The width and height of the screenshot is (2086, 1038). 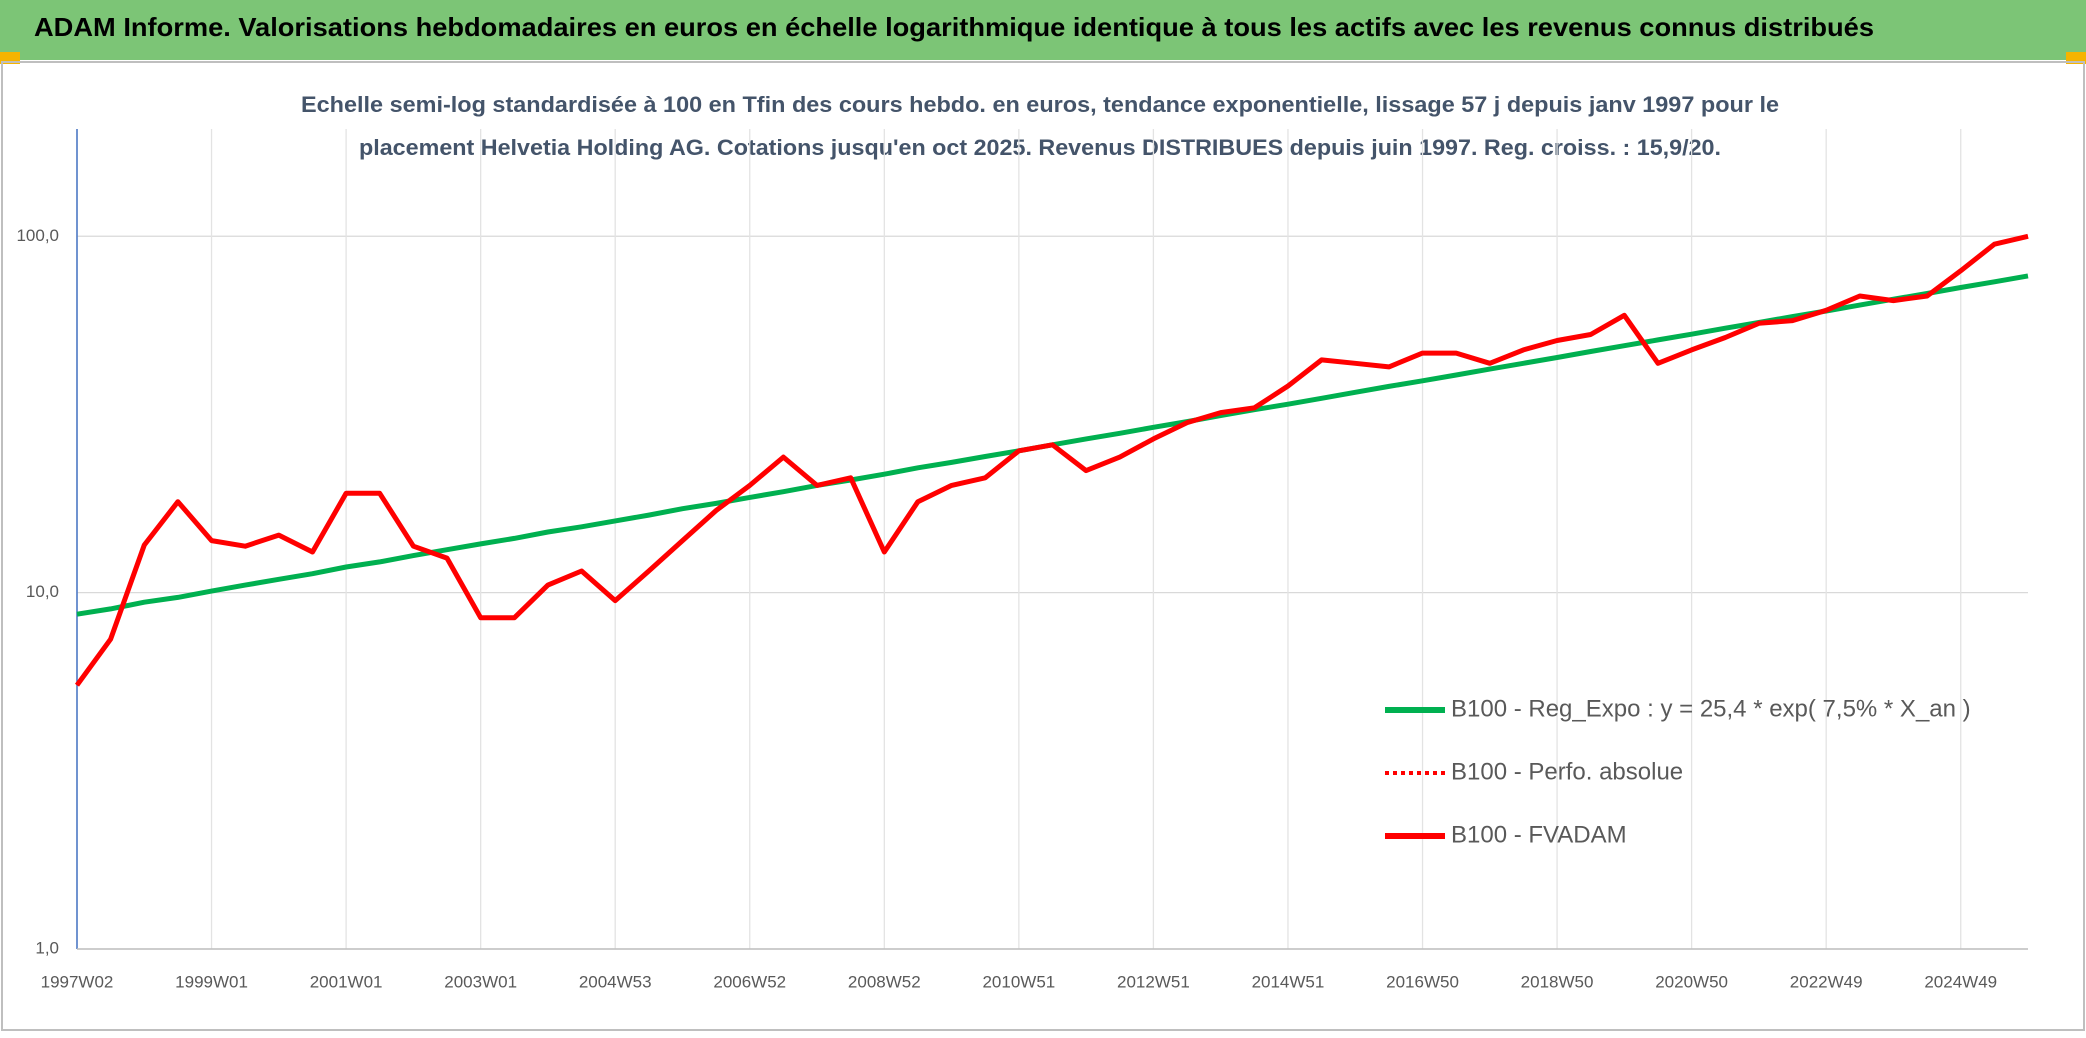 I want to click on y-tick-label: 100,0, so click(x=37, y=235).